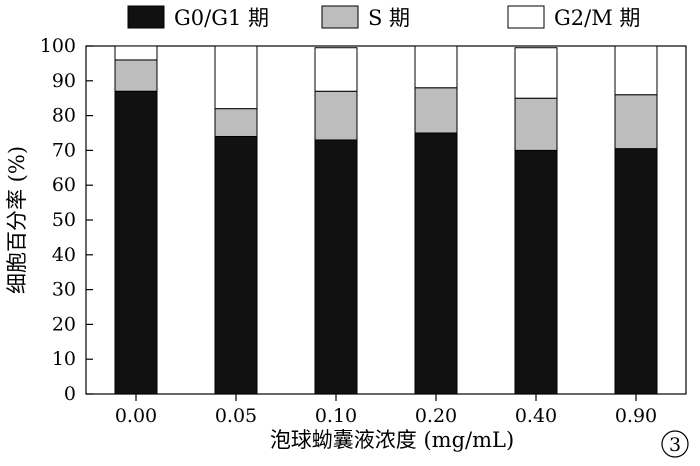 This screenshot has width=700, height=466. I want to click on y-tick-label-100: 100, so click(58, 46).